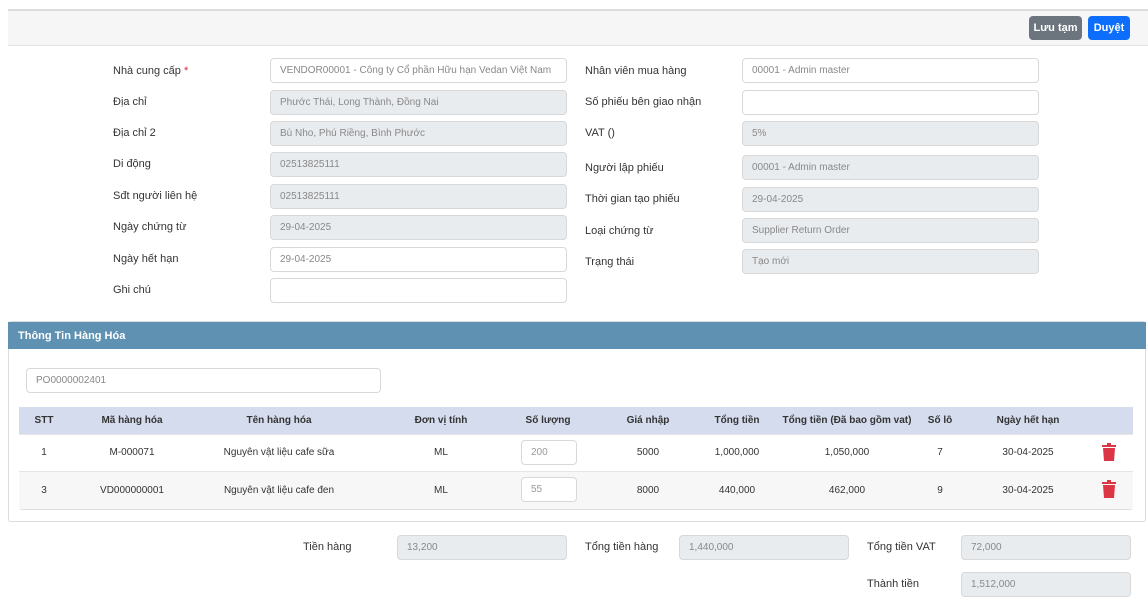  I want to click on creator-label: Người lập phiếu, so click(624, 168).